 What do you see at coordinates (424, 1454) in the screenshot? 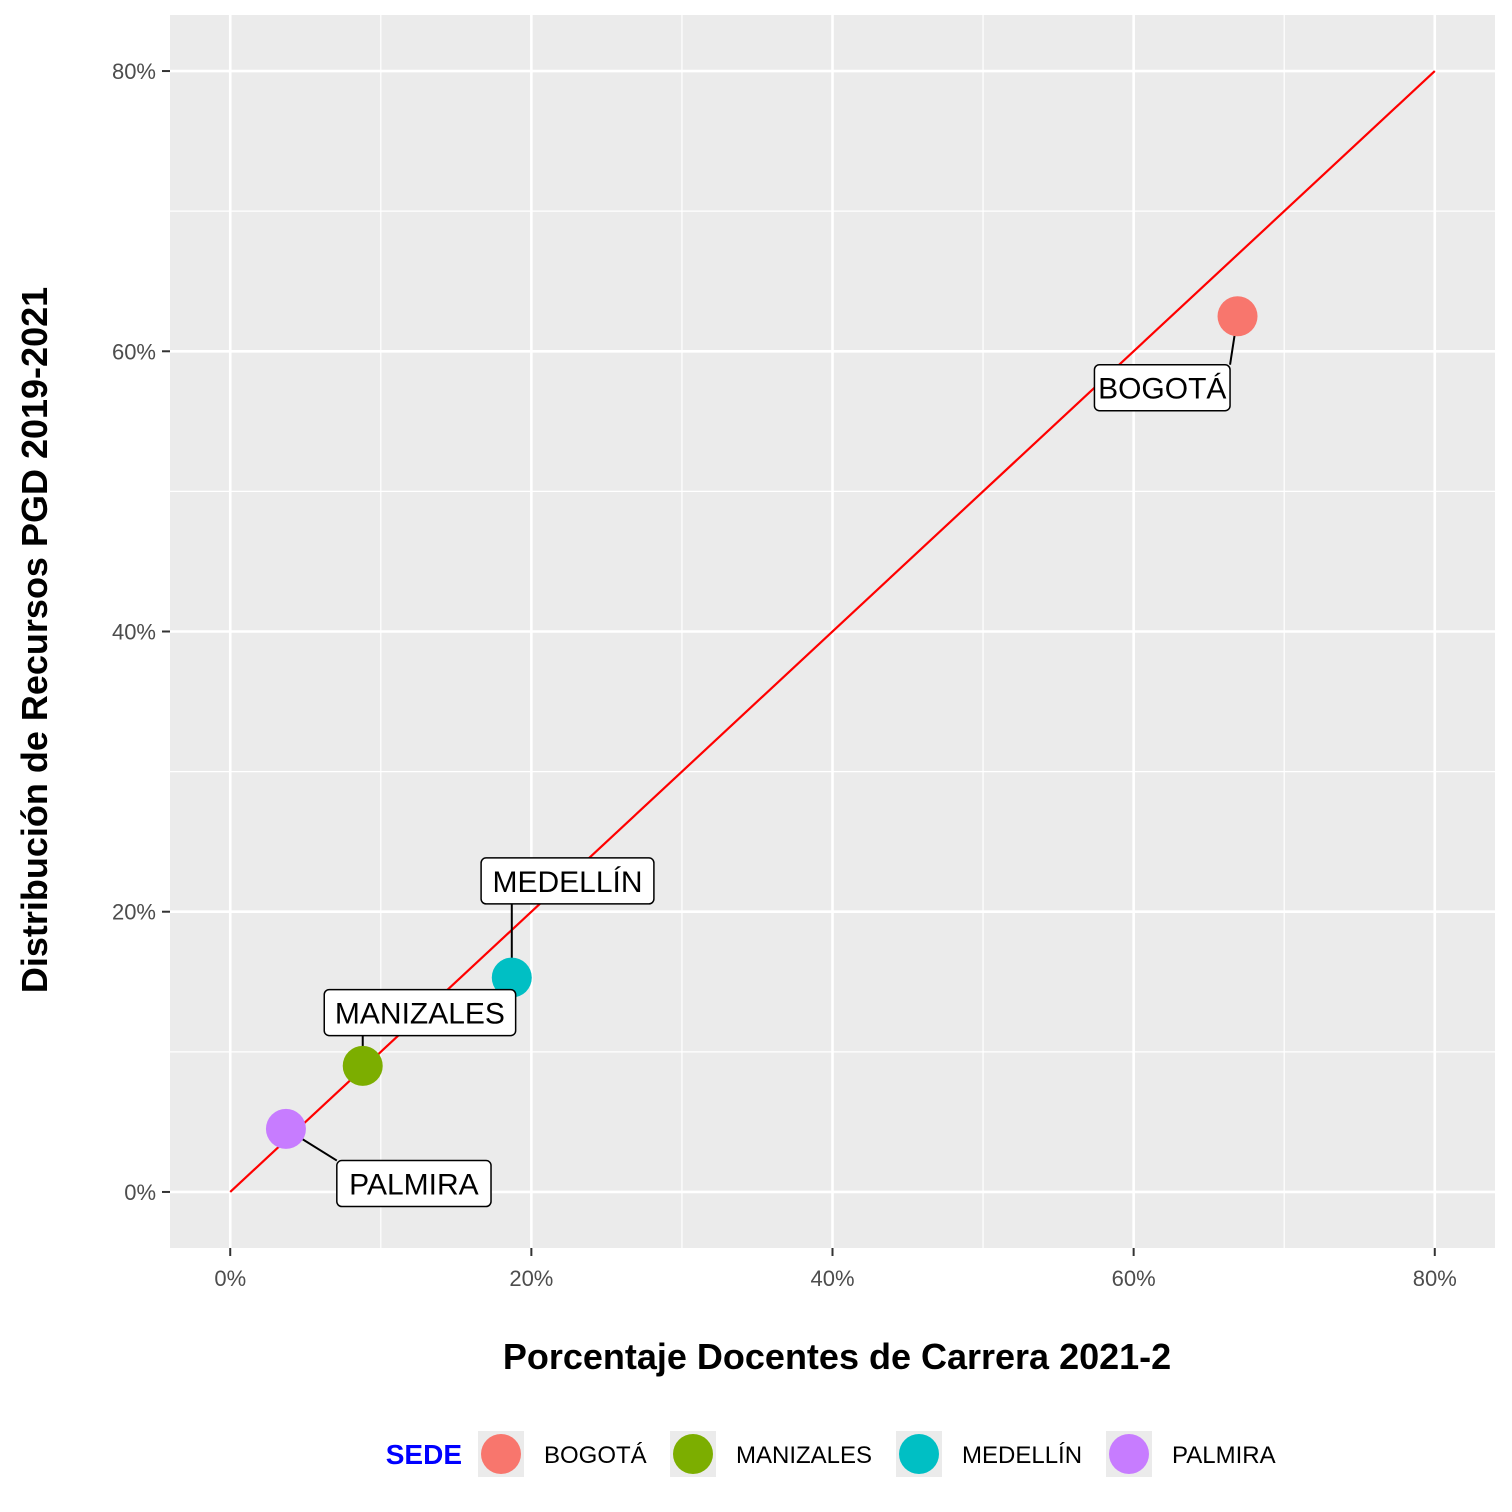
I see `legend-title: SEDE` at bounding box center [424, 1454].